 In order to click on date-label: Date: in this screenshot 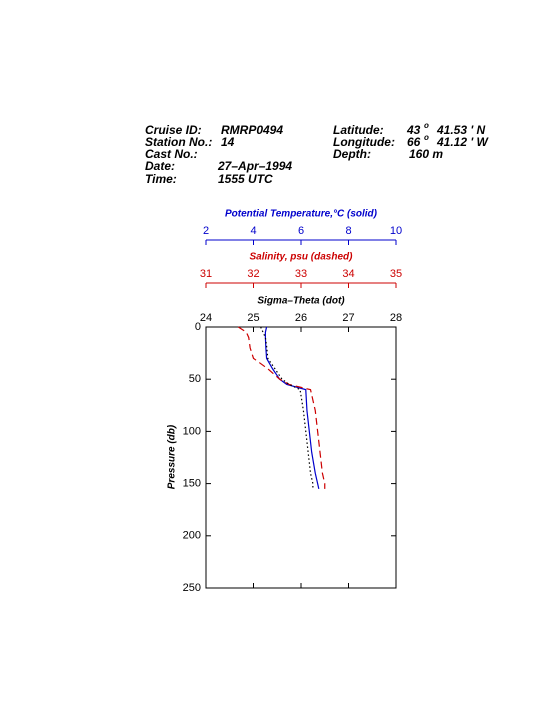, I will do `click(160, 166)`.